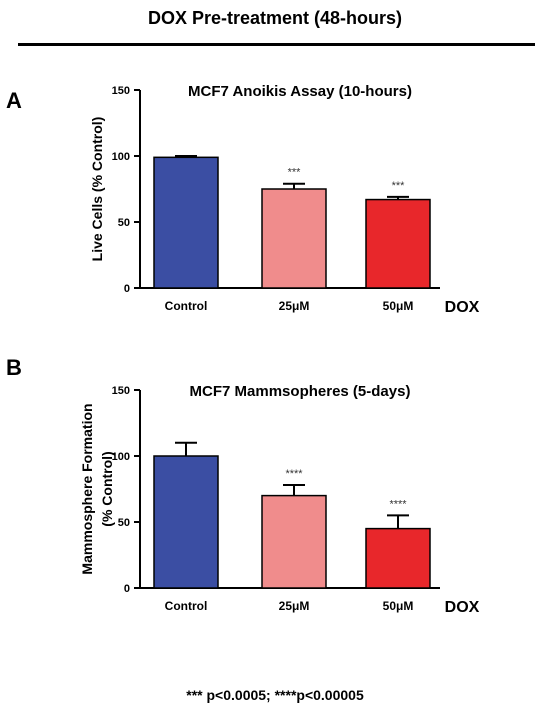 The width and height of the screenshot is (550, 715). Describe the element at coordinates (97, 189) in the screenshot. I see `y-axis-label: Live Cells (% Control)` at that location.